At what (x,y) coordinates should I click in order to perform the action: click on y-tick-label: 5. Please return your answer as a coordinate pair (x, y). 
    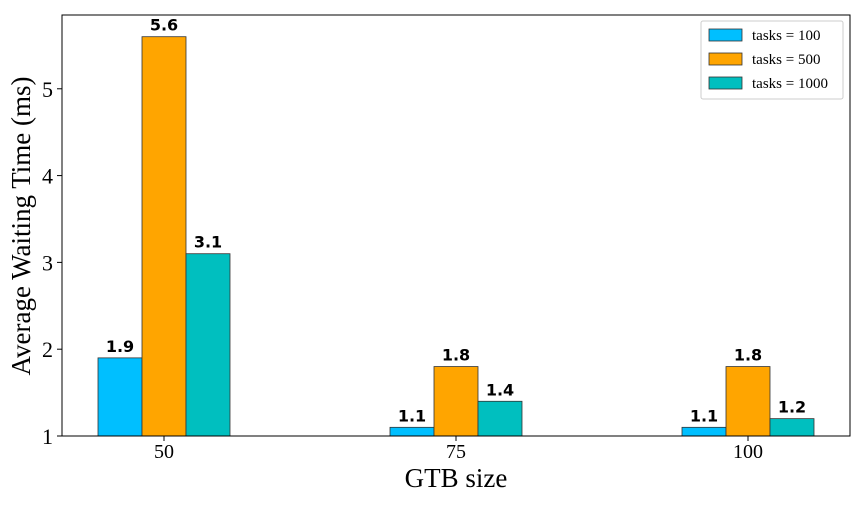
    Looking at the image, I should click on (47, 89).